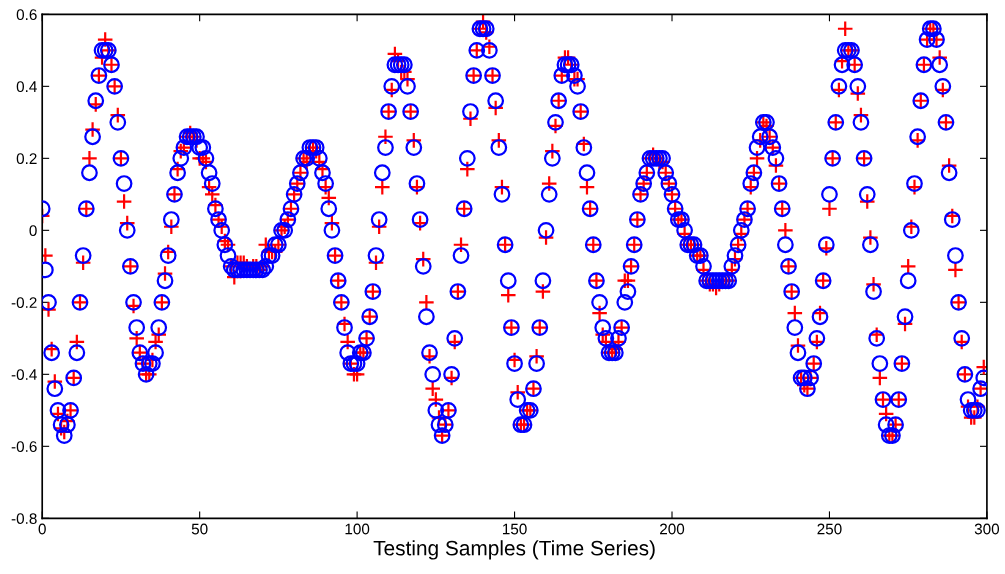  What do you see at coordinates (829, 529) in the screenshot?
I see `x-tick-label: 250` at bounding box center [829, 529].